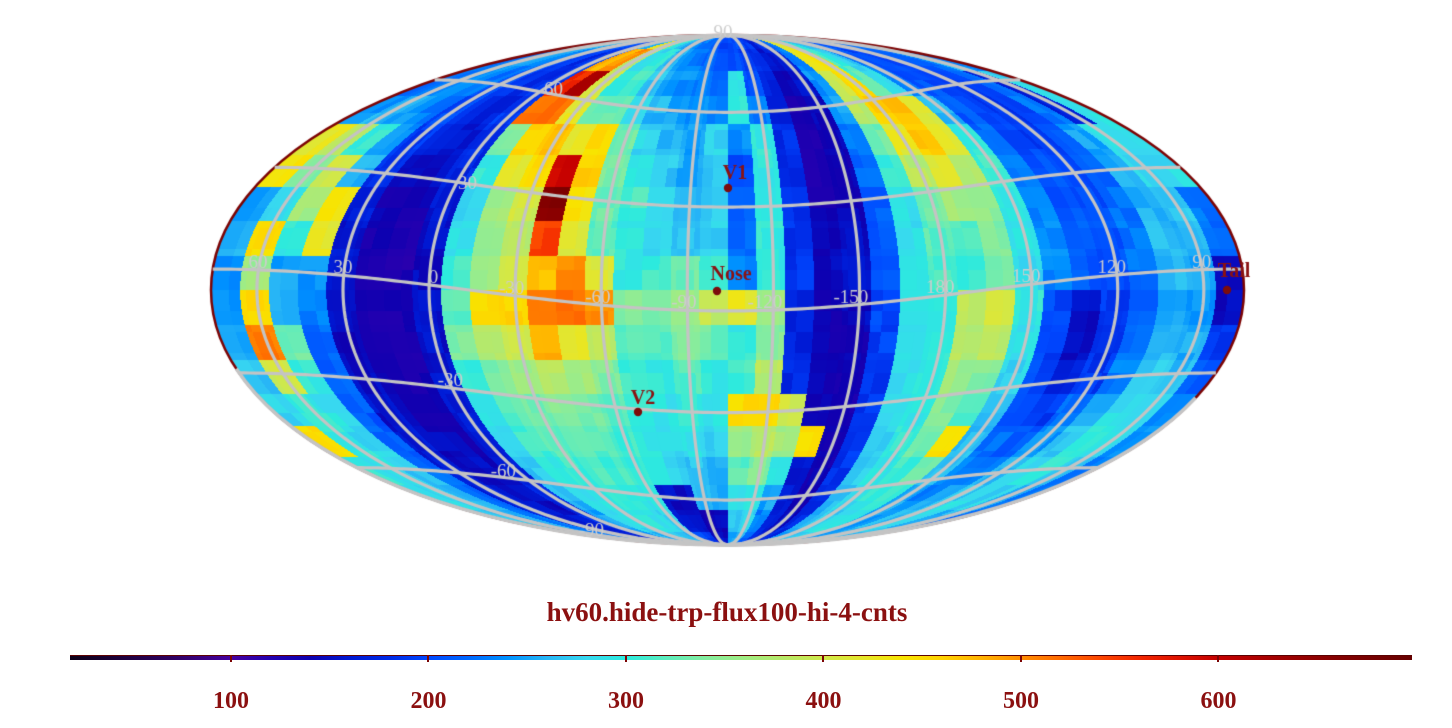 The height and width of the screenshot is (728, 1452). I want to click on colorbar-tick-label: 300, so click(625, 701).